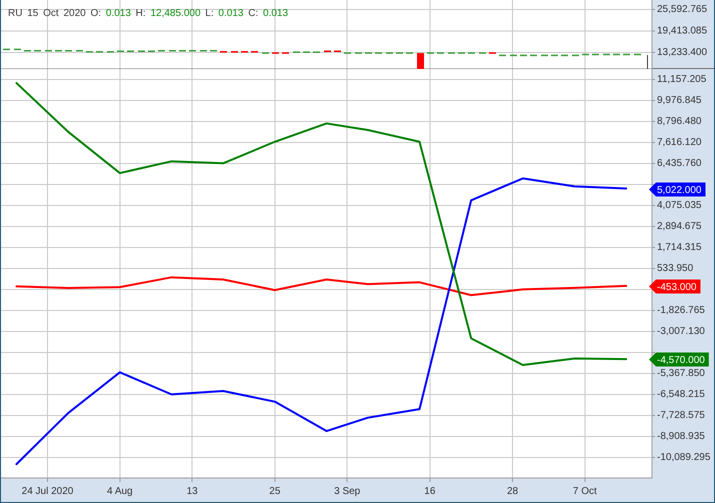 The image size is (715, 503). I want to click on x-tick-label: 3 Sep, so click(347, 491).